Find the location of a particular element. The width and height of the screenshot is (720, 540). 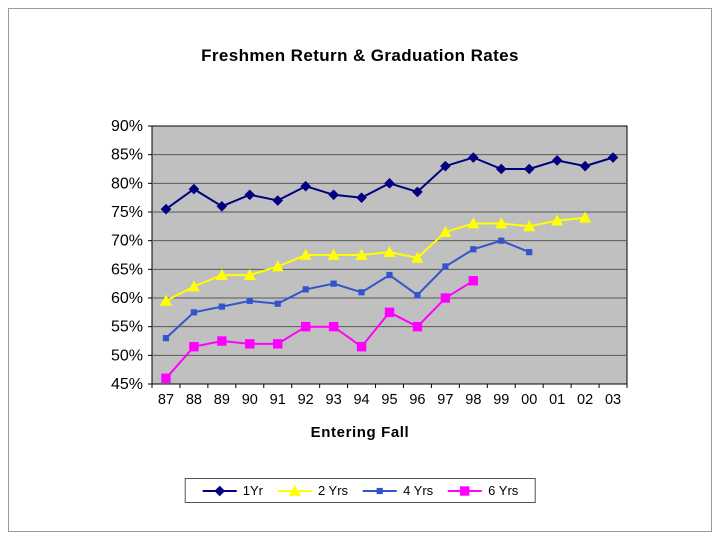

legend-label: 4 Yrs is located at coordinates (418, 490).